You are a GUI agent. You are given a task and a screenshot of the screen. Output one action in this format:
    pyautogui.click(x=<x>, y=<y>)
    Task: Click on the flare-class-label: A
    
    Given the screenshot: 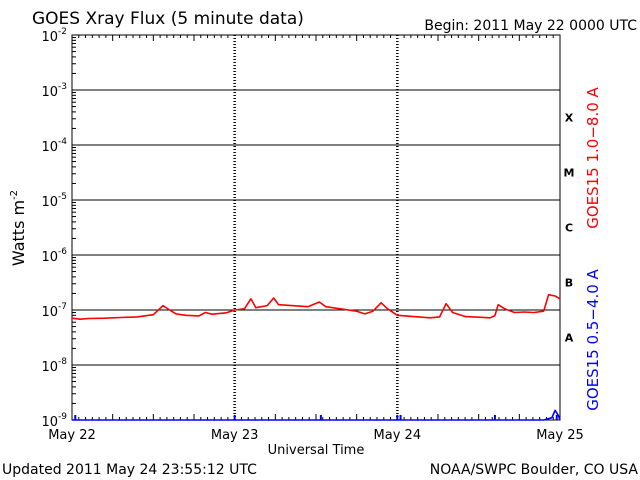 What is the action you would take?
    pyautogui.click(x=569, y=338)
    